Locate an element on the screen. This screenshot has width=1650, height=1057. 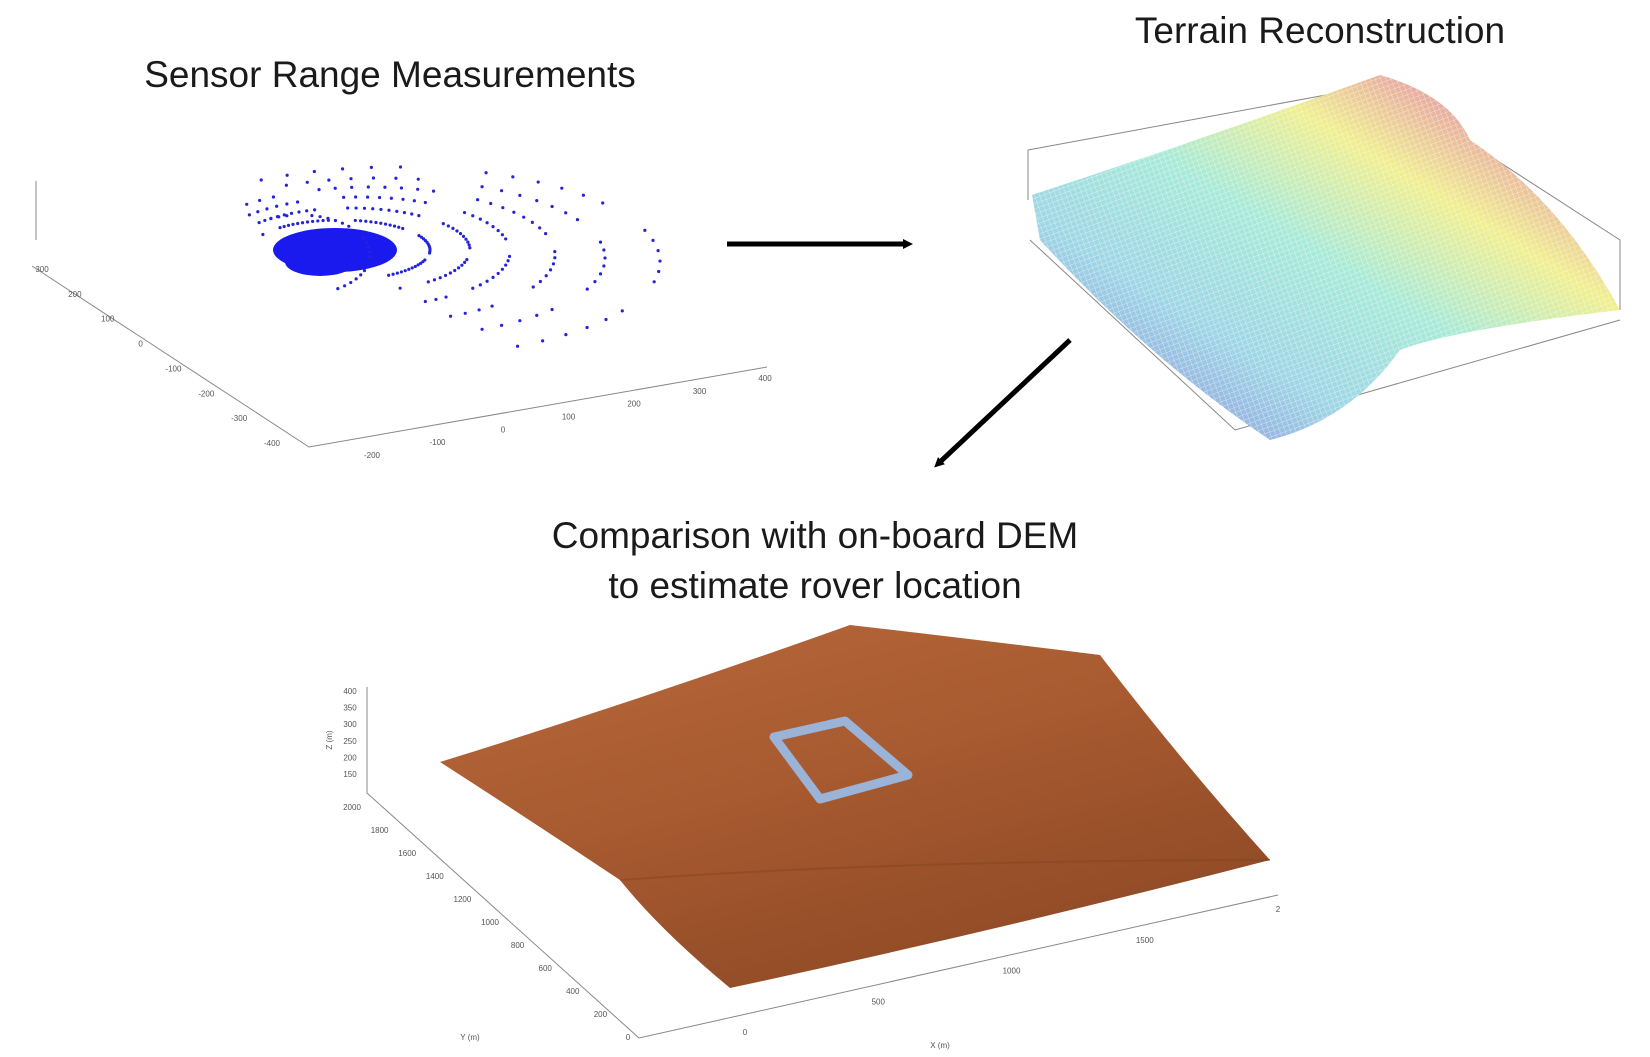
tick-label: 150 is located at coordinates (350, 774).